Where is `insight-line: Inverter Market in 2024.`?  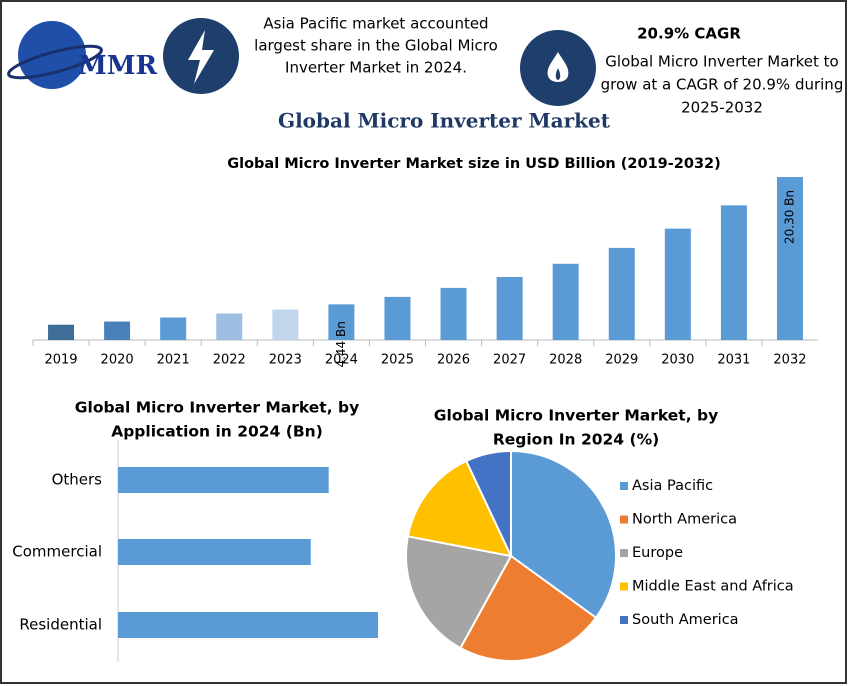 insight-line: Inverter Market in 2024. is located at coordinates (376, 68).